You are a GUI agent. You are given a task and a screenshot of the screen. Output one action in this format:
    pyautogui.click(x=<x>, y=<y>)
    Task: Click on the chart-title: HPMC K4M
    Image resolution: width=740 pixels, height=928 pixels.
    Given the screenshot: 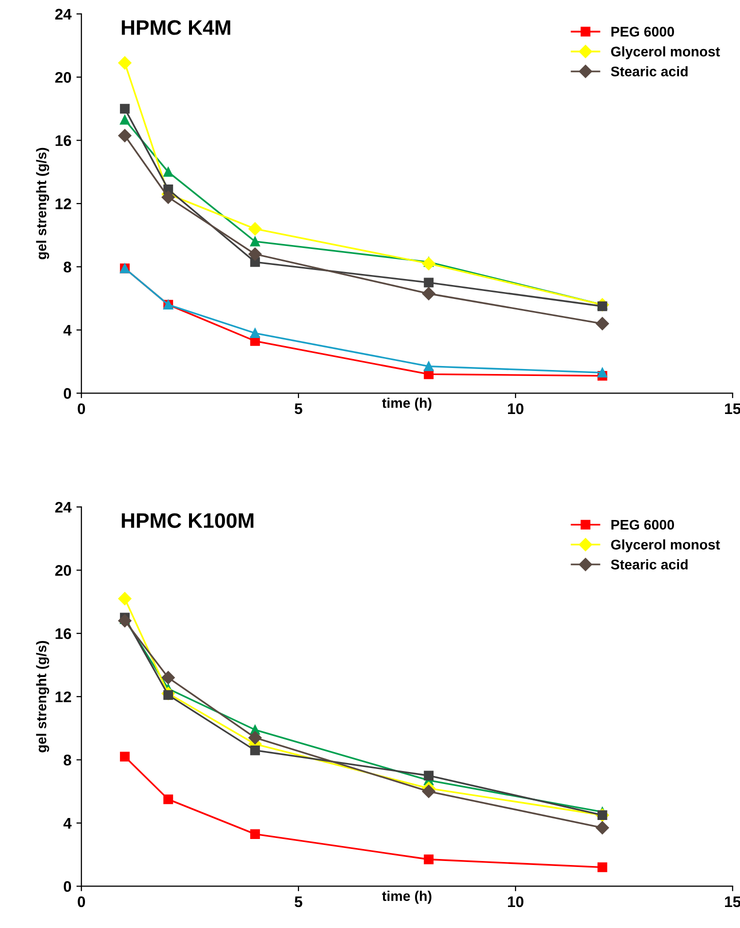 What is the action you would take?
    pyautogui.click(x=176, y=27)
    